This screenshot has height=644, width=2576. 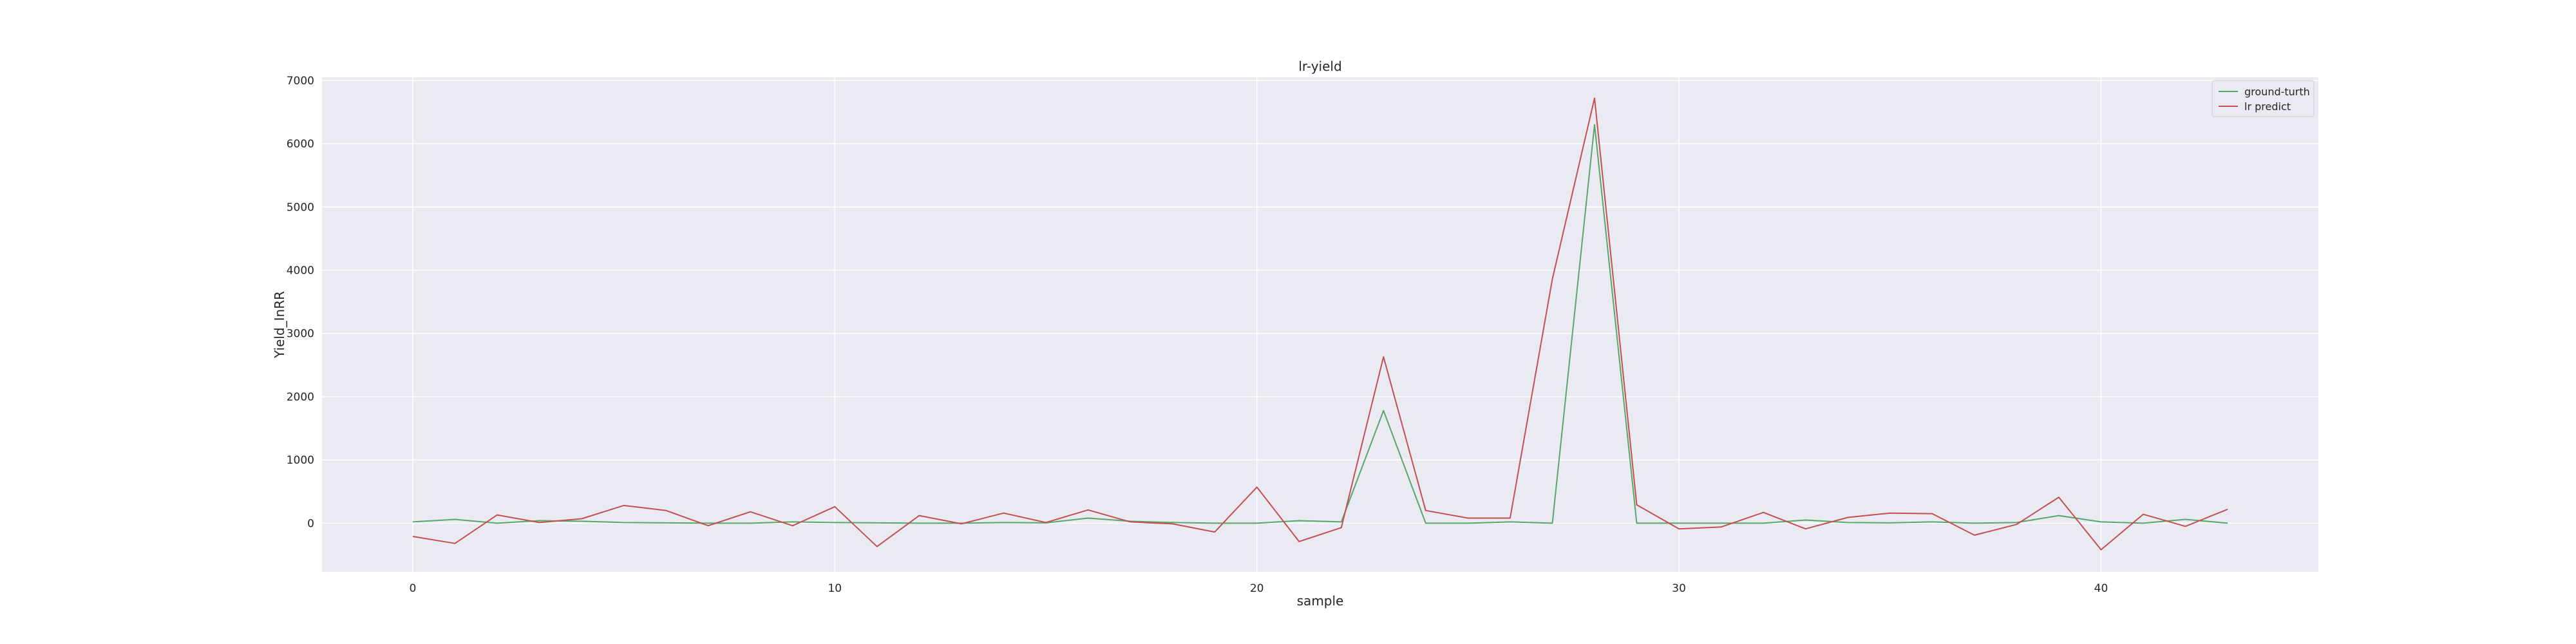 I want to click on y-tick-label: 0, so click(x=310, y=523).